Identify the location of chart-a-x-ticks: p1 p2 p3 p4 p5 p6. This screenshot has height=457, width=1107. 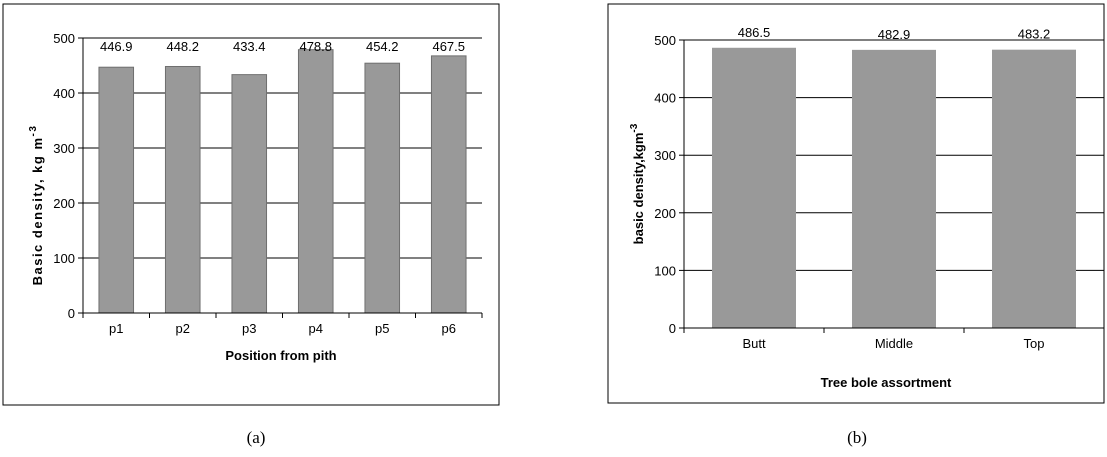
(282, 324).